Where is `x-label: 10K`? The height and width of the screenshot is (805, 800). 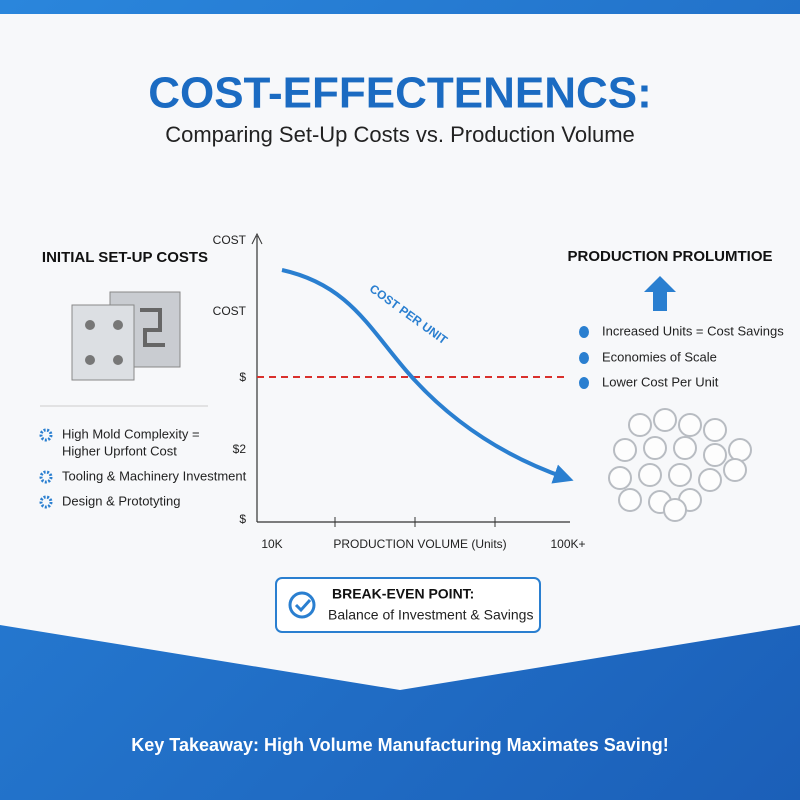 x-label: 10K is located at coordinates (271, 544).